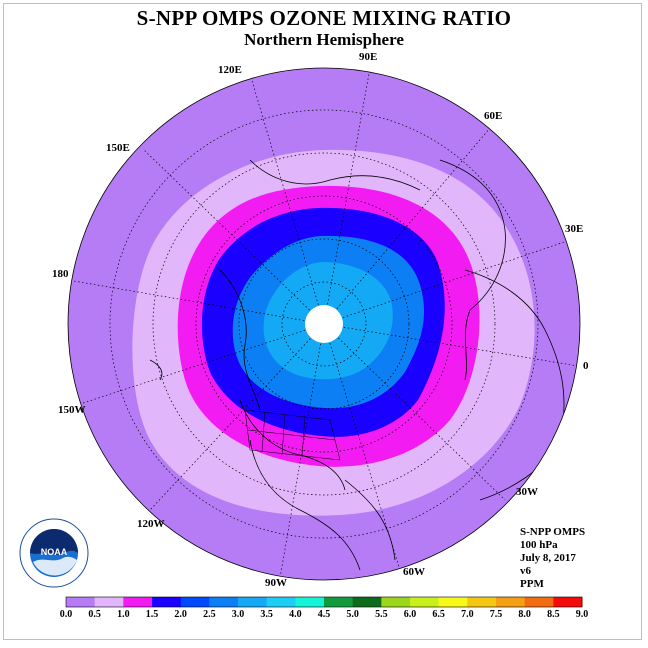 The image size is (648, 648). I want to click on lon-label-120e: 120E, so click(230, 70).